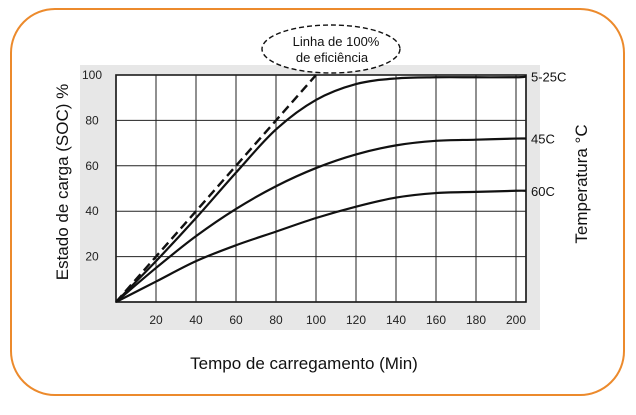  What do you see at coordinates (92, 257) in the screenshot?
I see `y-tick-label: 20` at bounding box center [92, 257].